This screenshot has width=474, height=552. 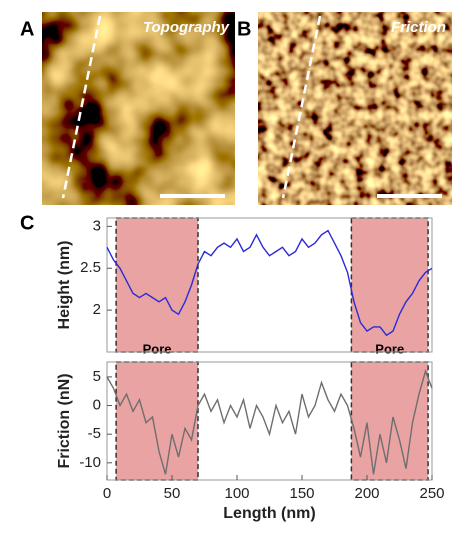 I want to click on x-tick-label: 200, so click(x=366, y=493).